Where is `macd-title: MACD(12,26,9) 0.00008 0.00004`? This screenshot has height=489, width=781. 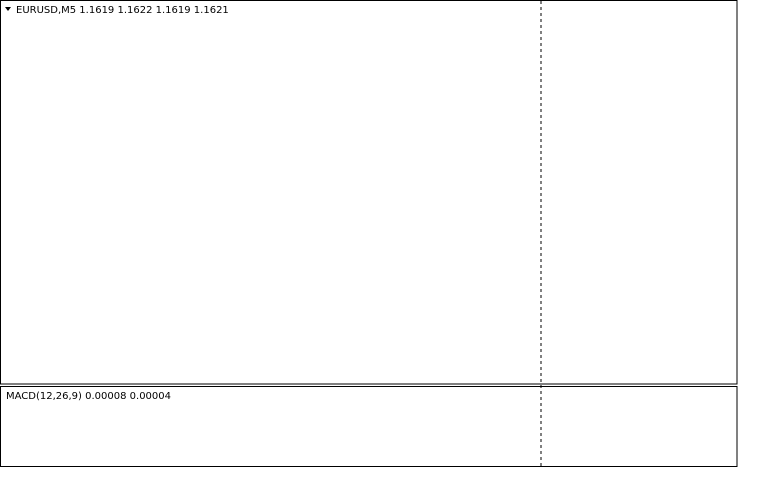 macd-title: MACD(12,26,9) 0.00008 0.00004 is located at coordinates (88, 396).